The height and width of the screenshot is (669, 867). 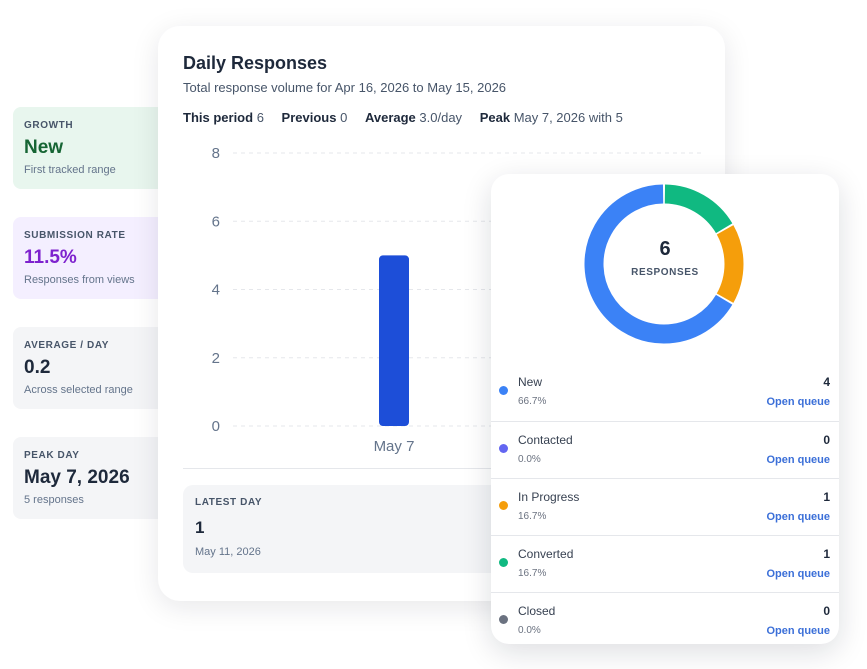 What do you see at coordinates (798, 574) in the screenshot?
I see `open-queue-link-converted: Open queue` at bounding box center [798, 574].